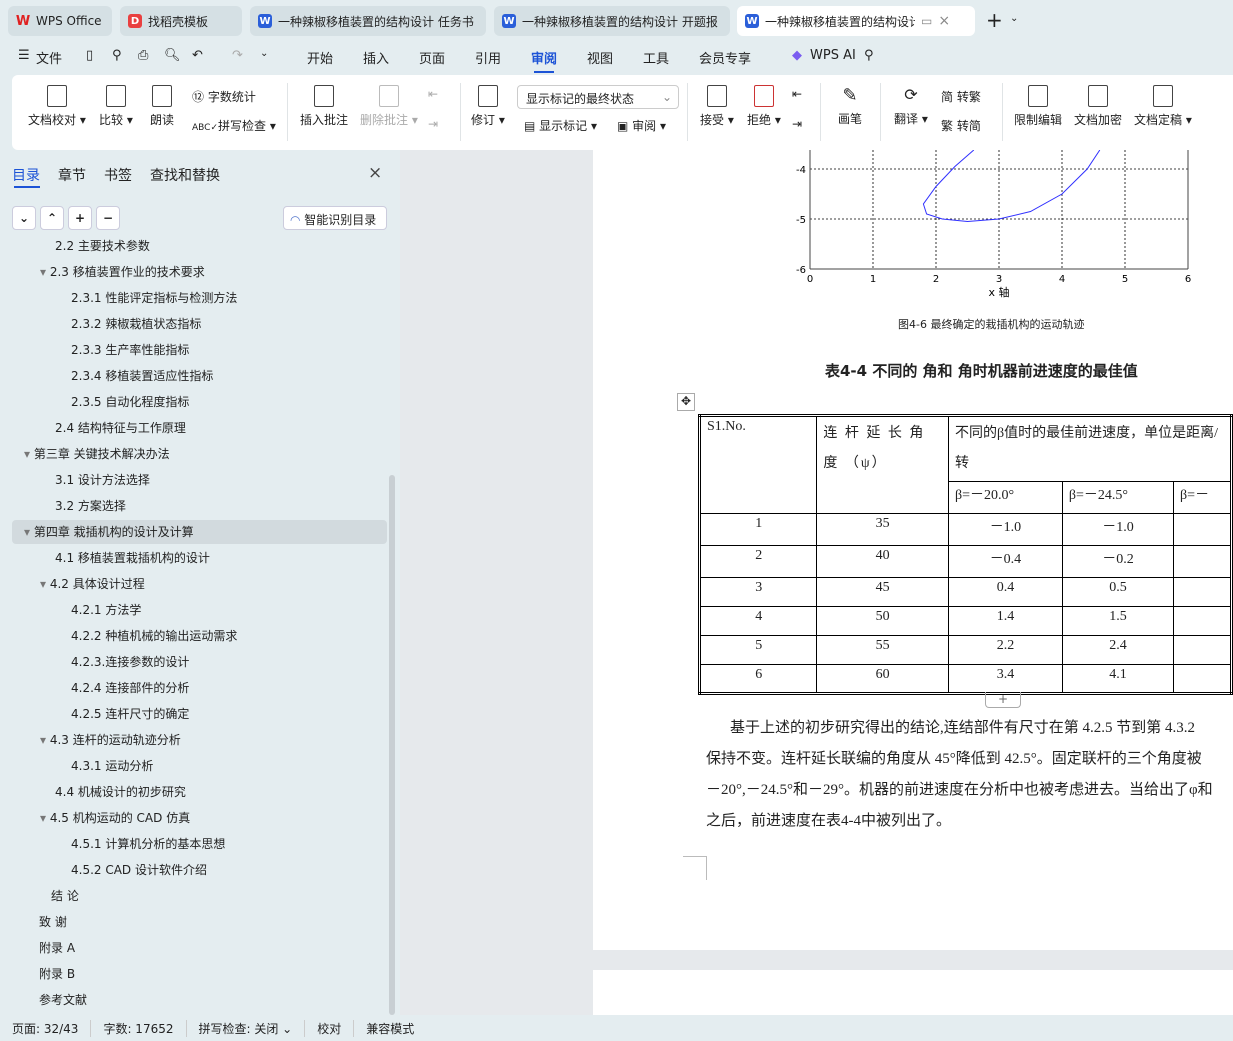 This screenshot has height=1041, width=1233. I want to click on search-icon: ⚲, so click(869, 55).